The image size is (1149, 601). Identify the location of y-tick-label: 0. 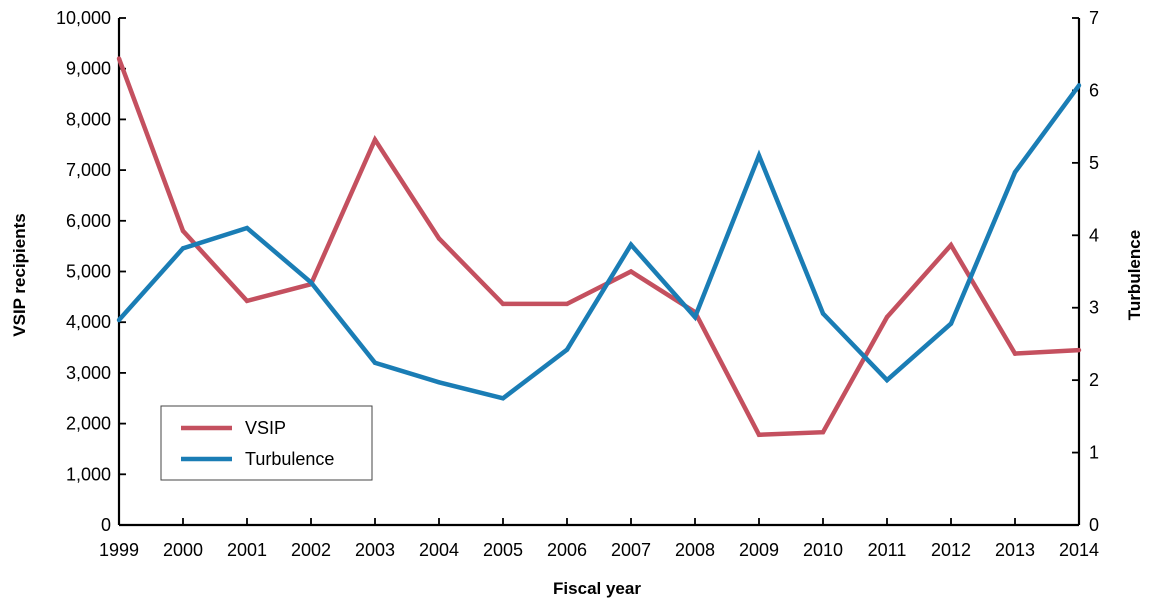
(106, 525).